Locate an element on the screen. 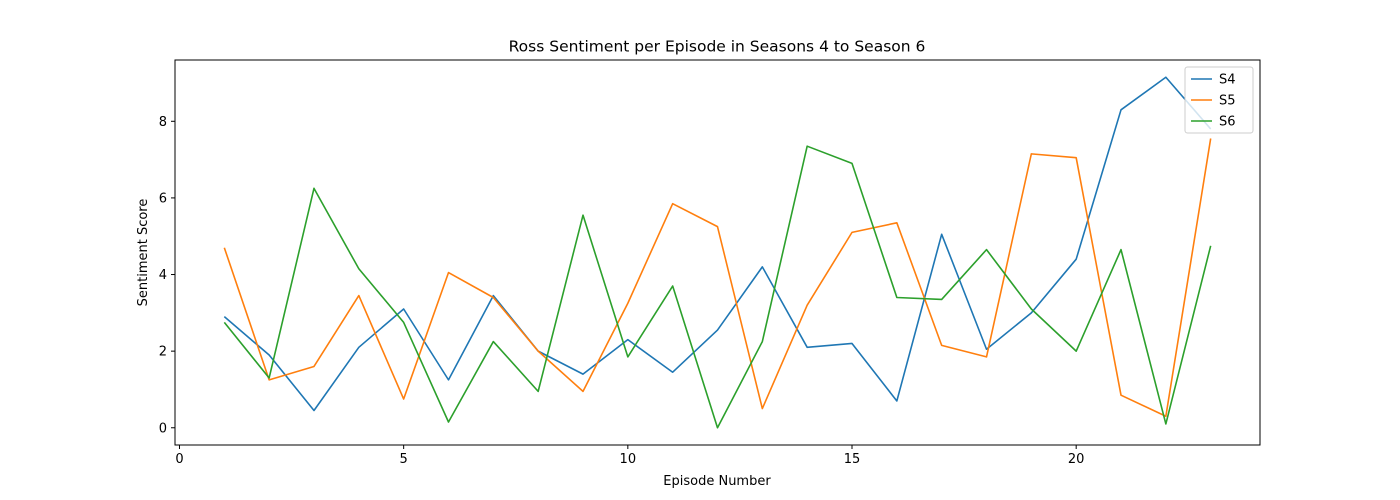 This screenshot has width=1400, height=500. y-tick-label: 8 is located at coordinates (163, 122).